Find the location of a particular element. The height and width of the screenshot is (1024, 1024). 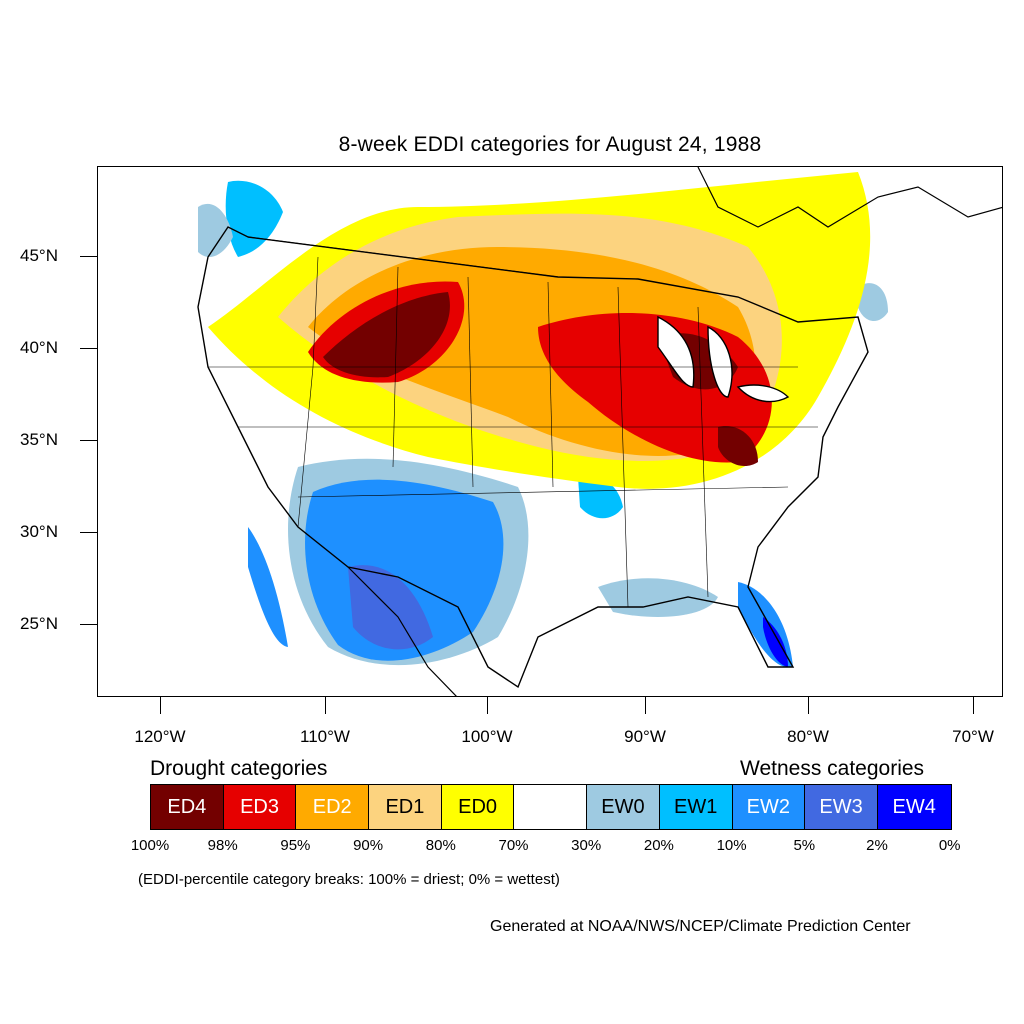

wet-region-mississippi is located at coordinates (600, 497).